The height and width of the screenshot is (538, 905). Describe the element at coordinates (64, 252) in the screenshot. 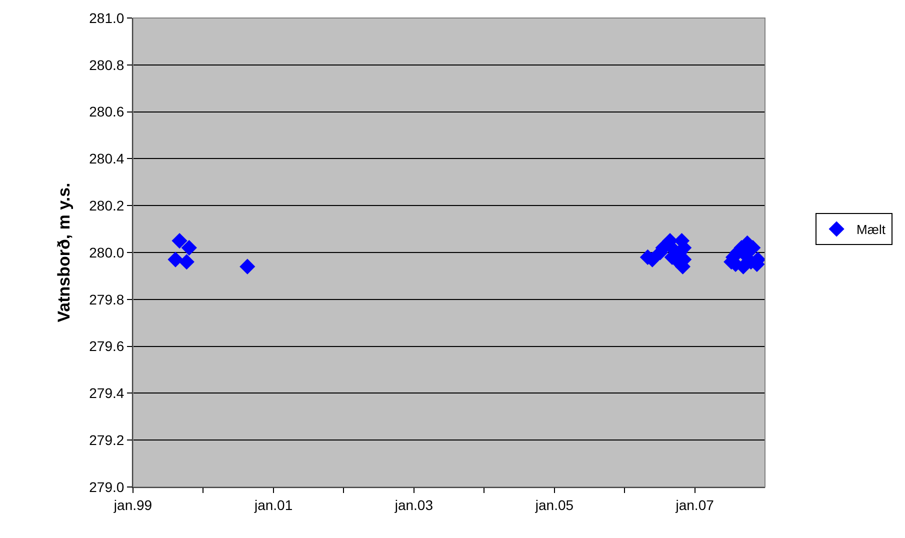

I see `y-axis-title: Vatnsborð, m y.s.` at that location.